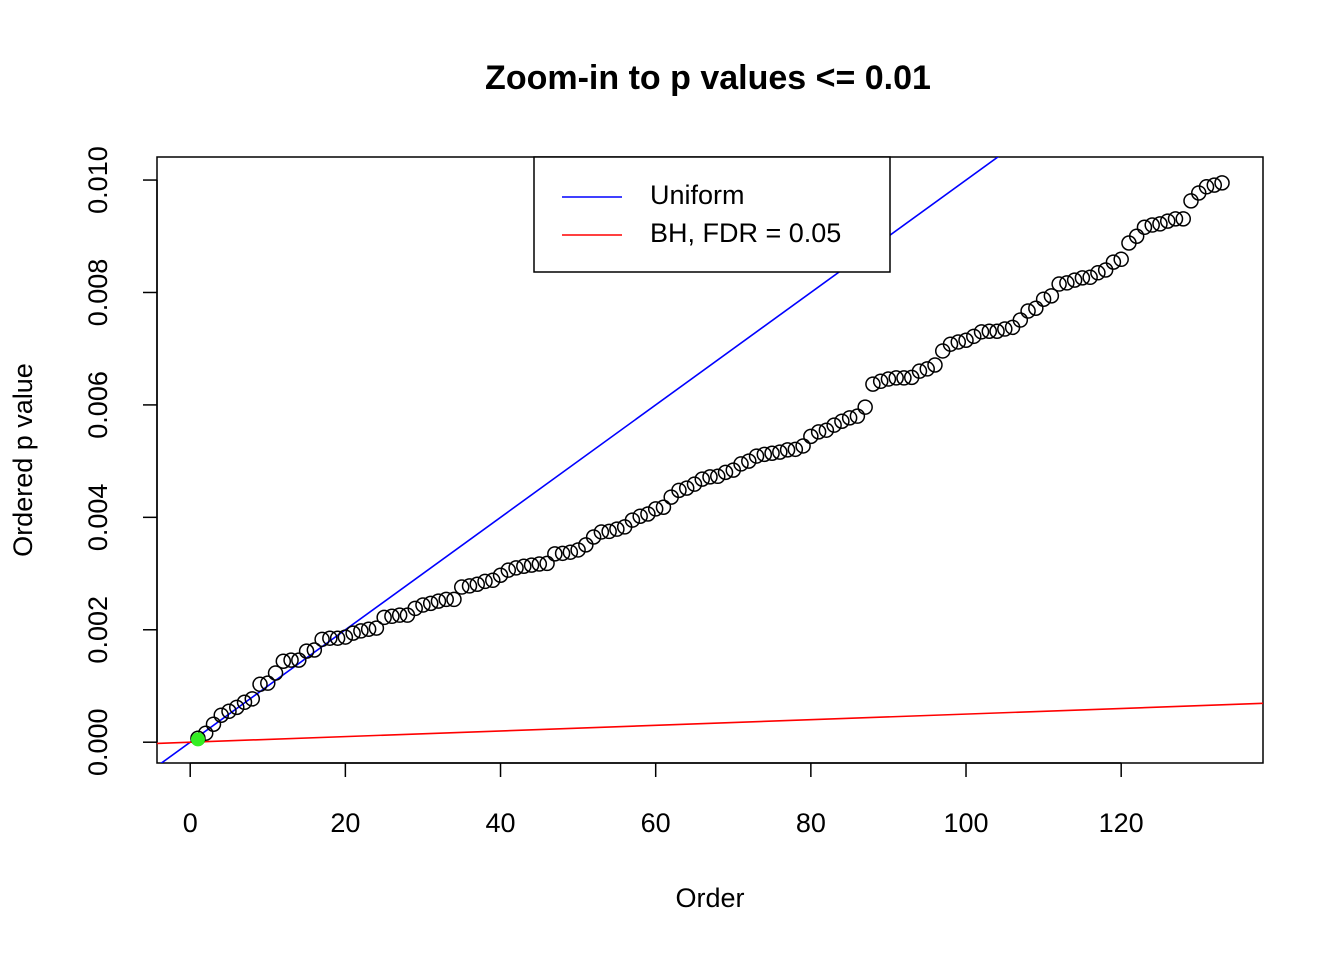  I want to click on reference-line, so click(710, 723).